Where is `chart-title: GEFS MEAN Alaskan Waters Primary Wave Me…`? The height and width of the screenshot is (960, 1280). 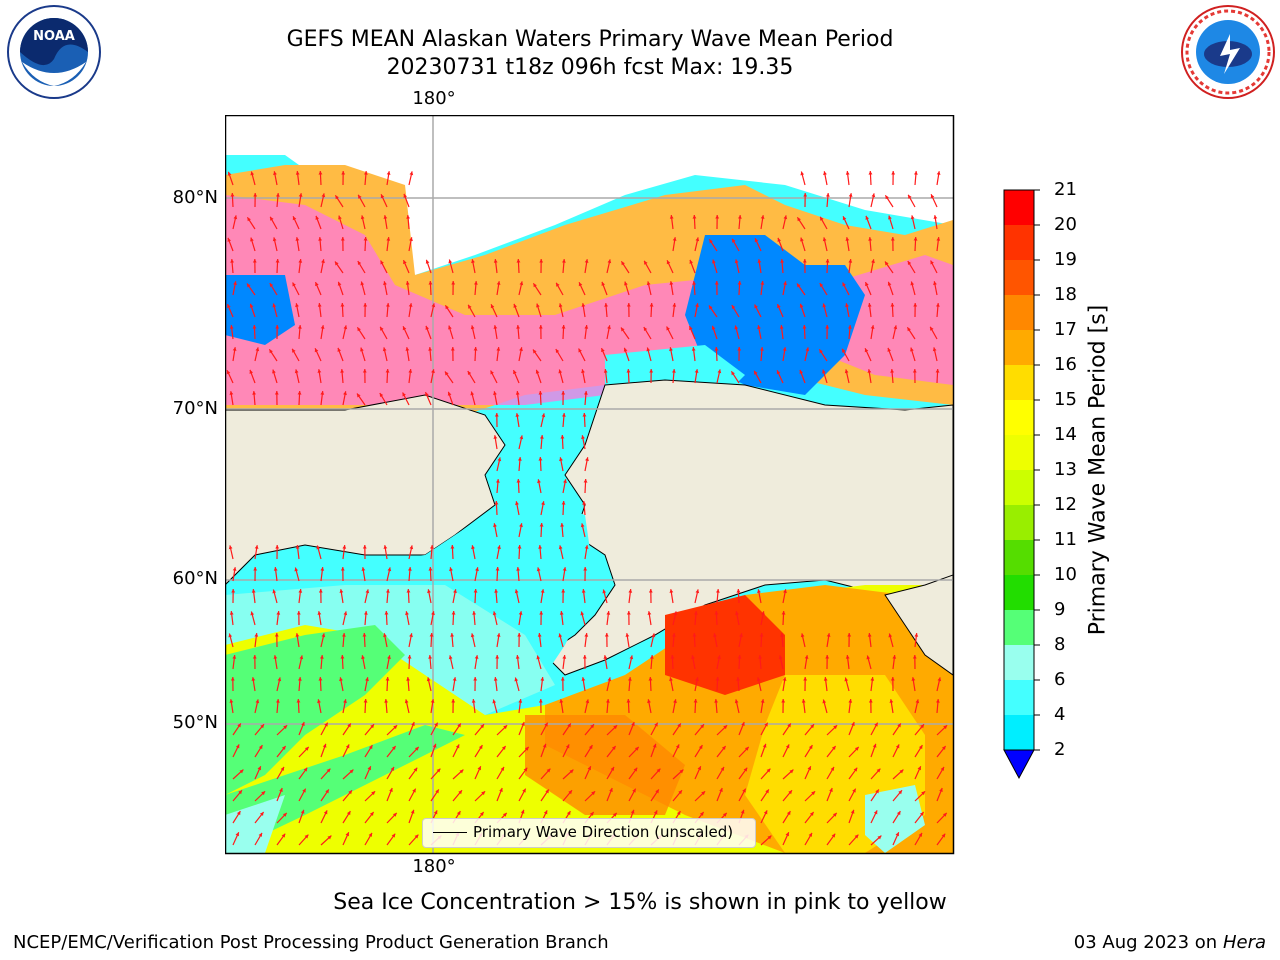
chart-title: GEFS MEAN Alaskan Waters Primary Wave Me… is located at coordinates (590, 39).